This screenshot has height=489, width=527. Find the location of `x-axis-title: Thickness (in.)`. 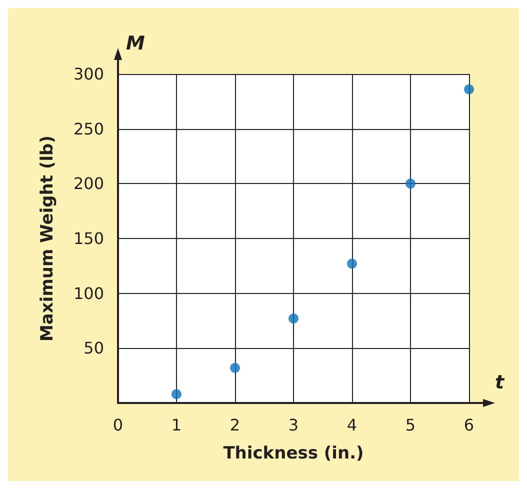

x-axis-title: Thickness (in.) is located at coordinates (293, 454).